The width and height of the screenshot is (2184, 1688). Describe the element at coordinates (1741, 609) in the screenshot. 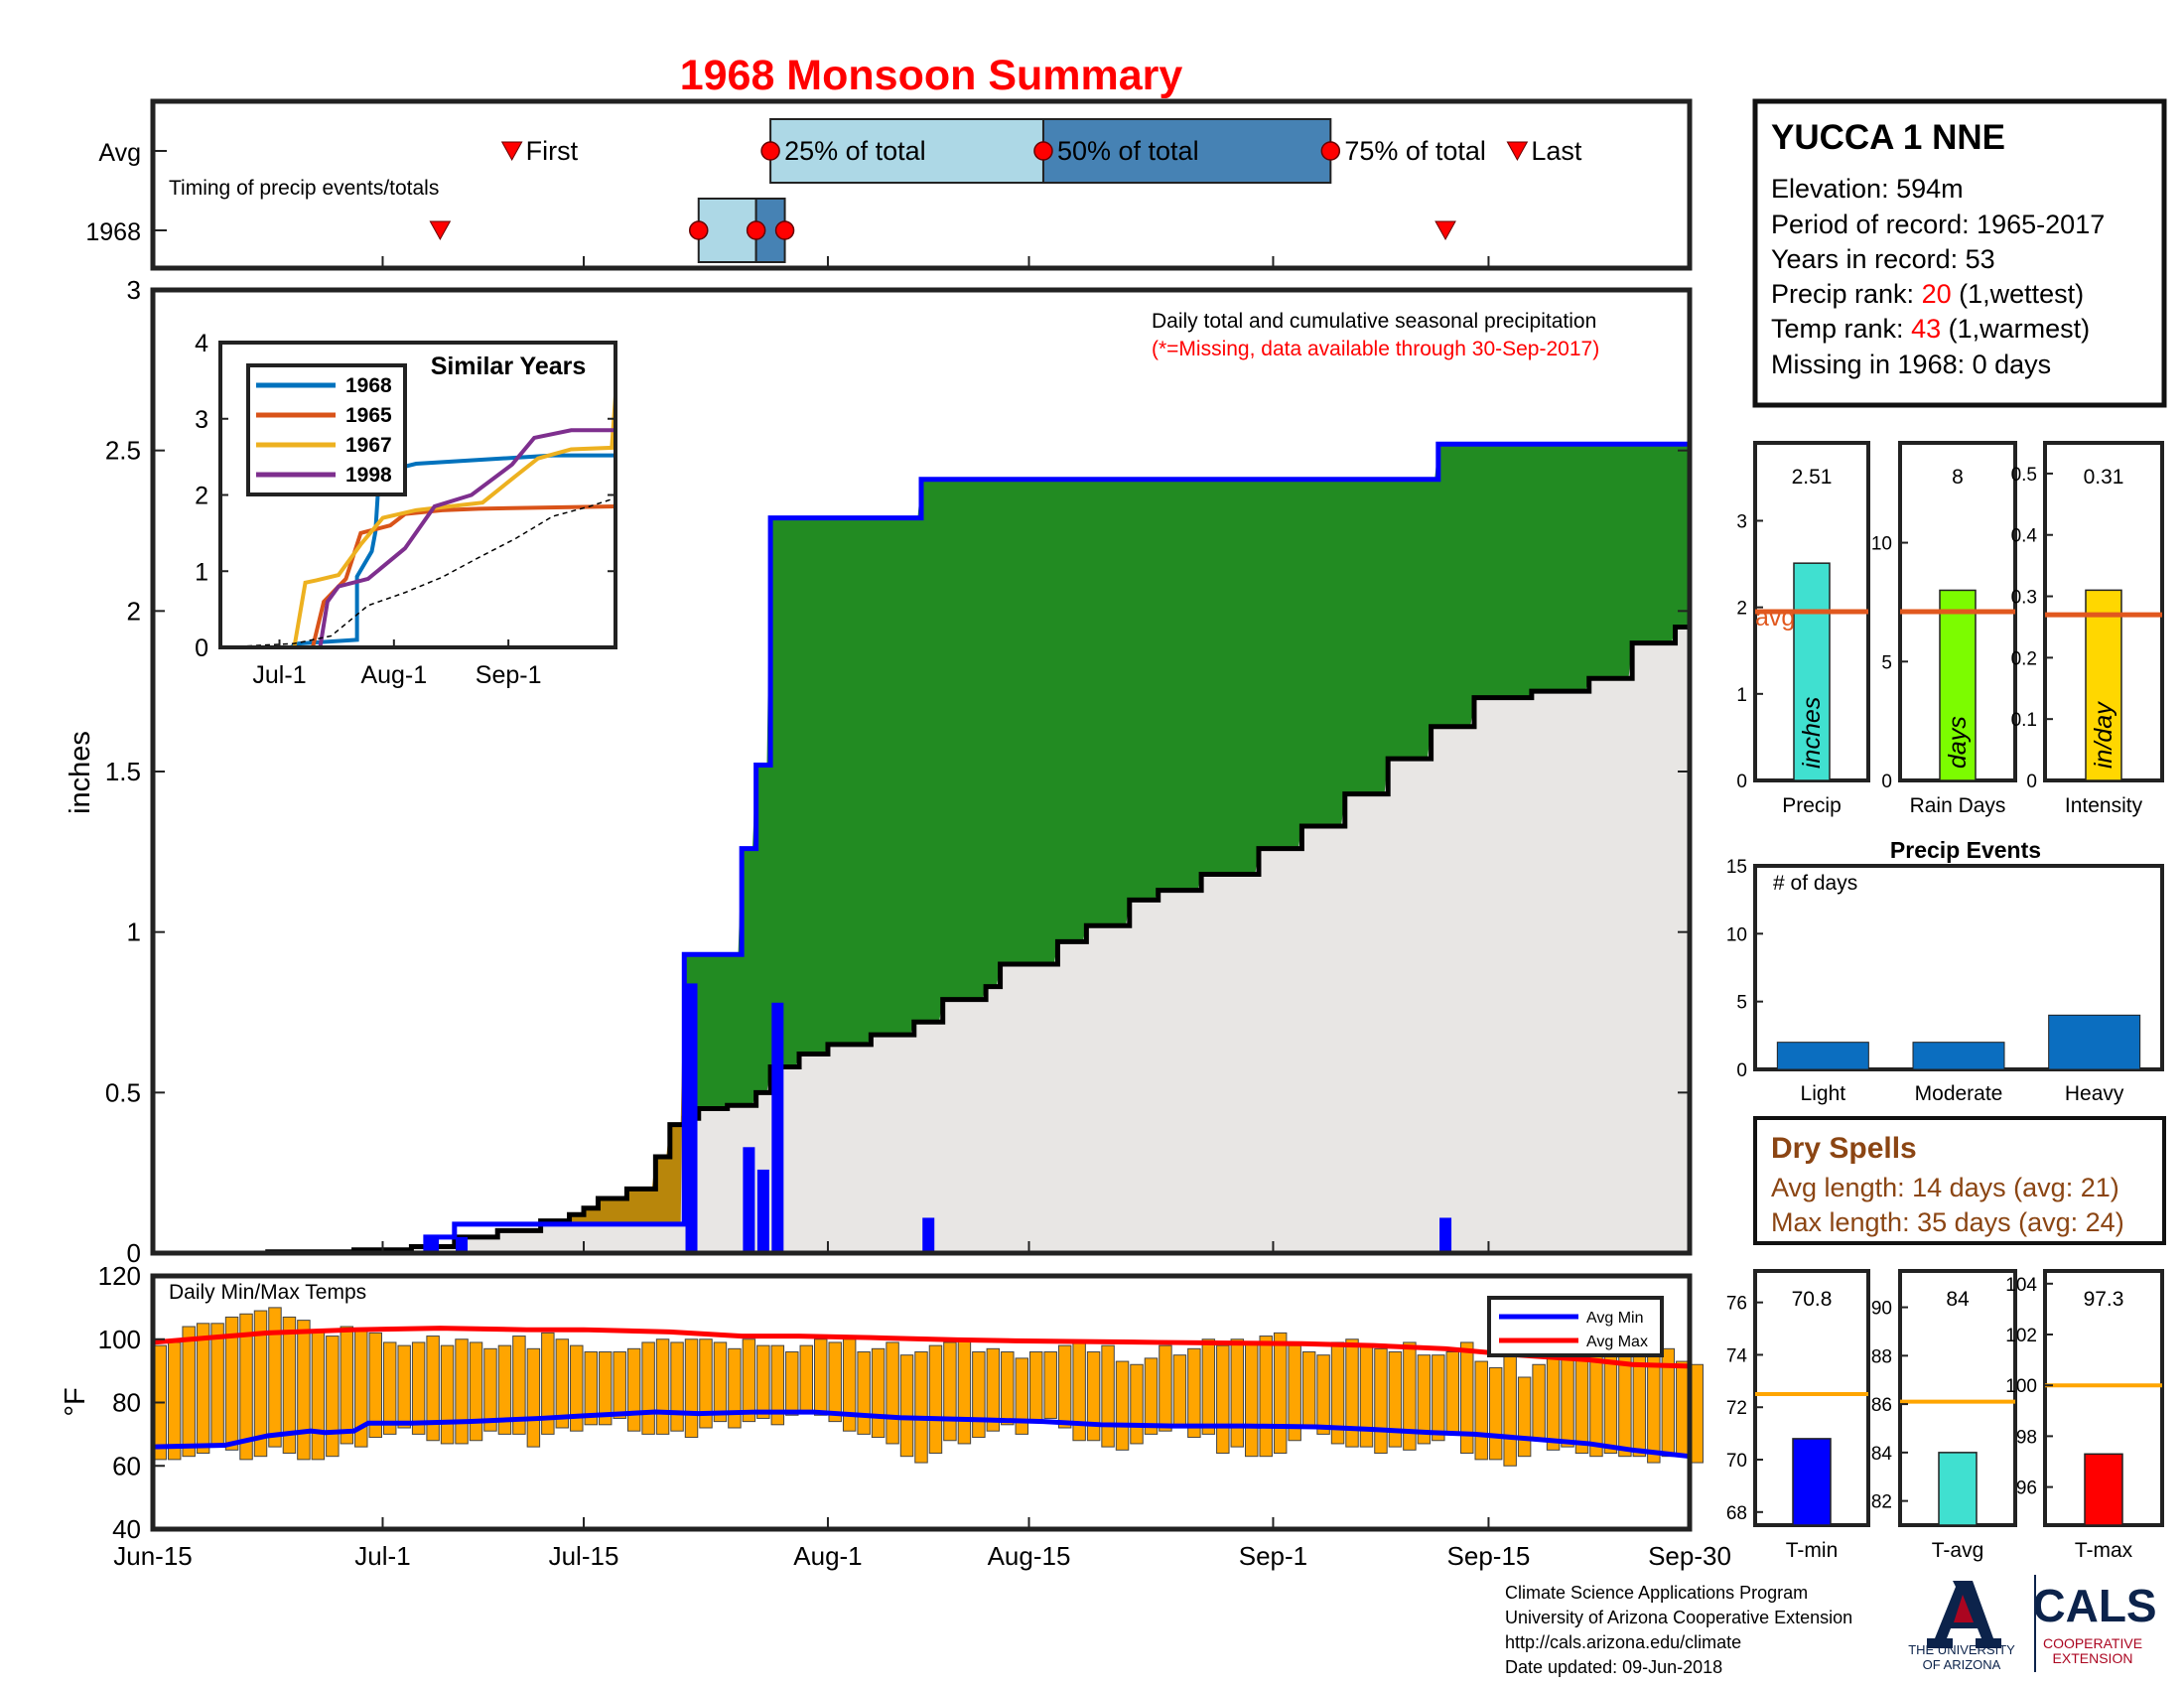

I see `stat-ytick-label: 2` at that location.